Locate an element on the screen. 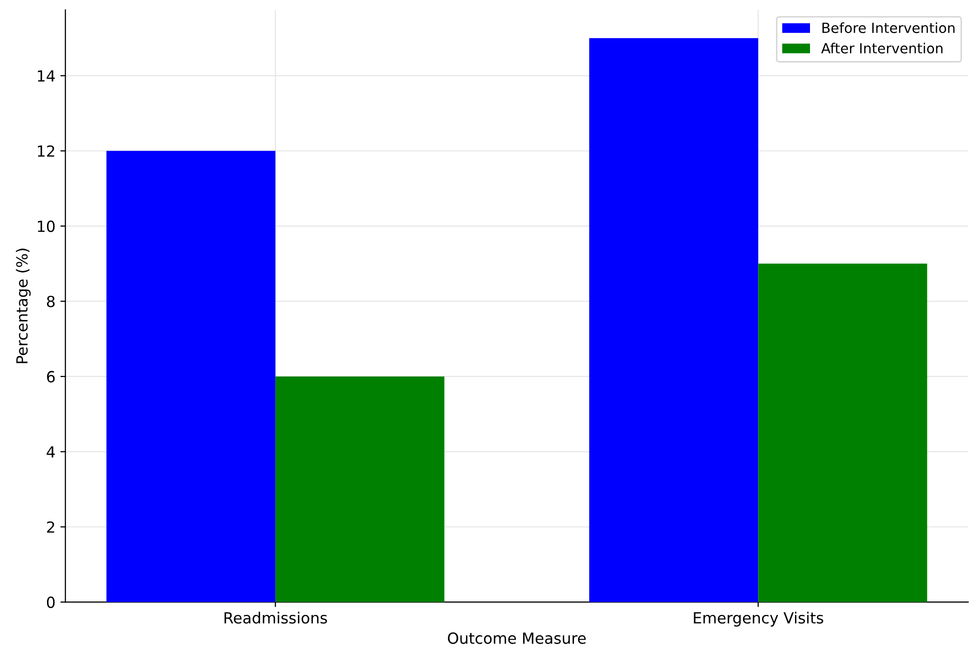 The width and height of the screenshot is (976, 658). x-tick-label: Emergency Visits is located at coordinates (759, 619).